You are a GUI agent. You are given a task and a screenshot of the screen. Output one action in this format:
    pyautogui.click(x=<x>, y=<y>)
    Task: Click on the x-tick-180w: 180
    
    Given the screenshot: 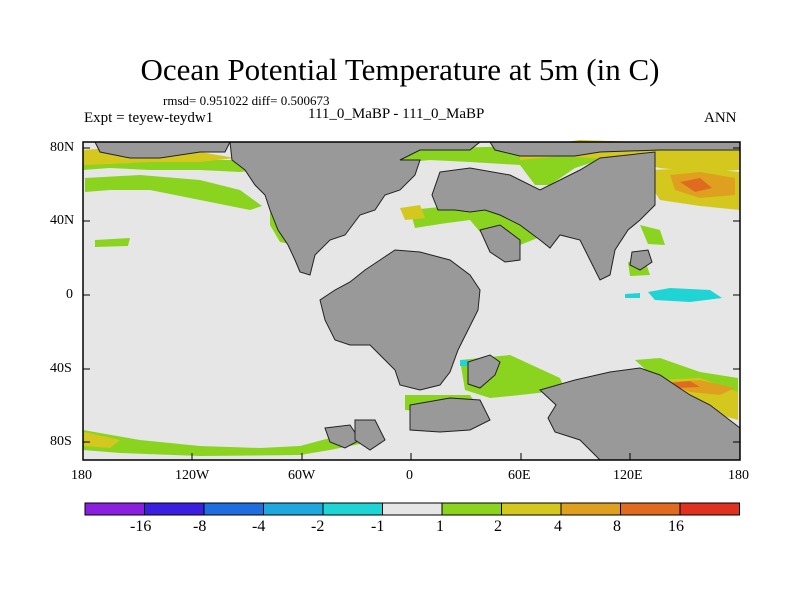 What is the action you would take?
    pyautogui.click(x=81, y=475)
    